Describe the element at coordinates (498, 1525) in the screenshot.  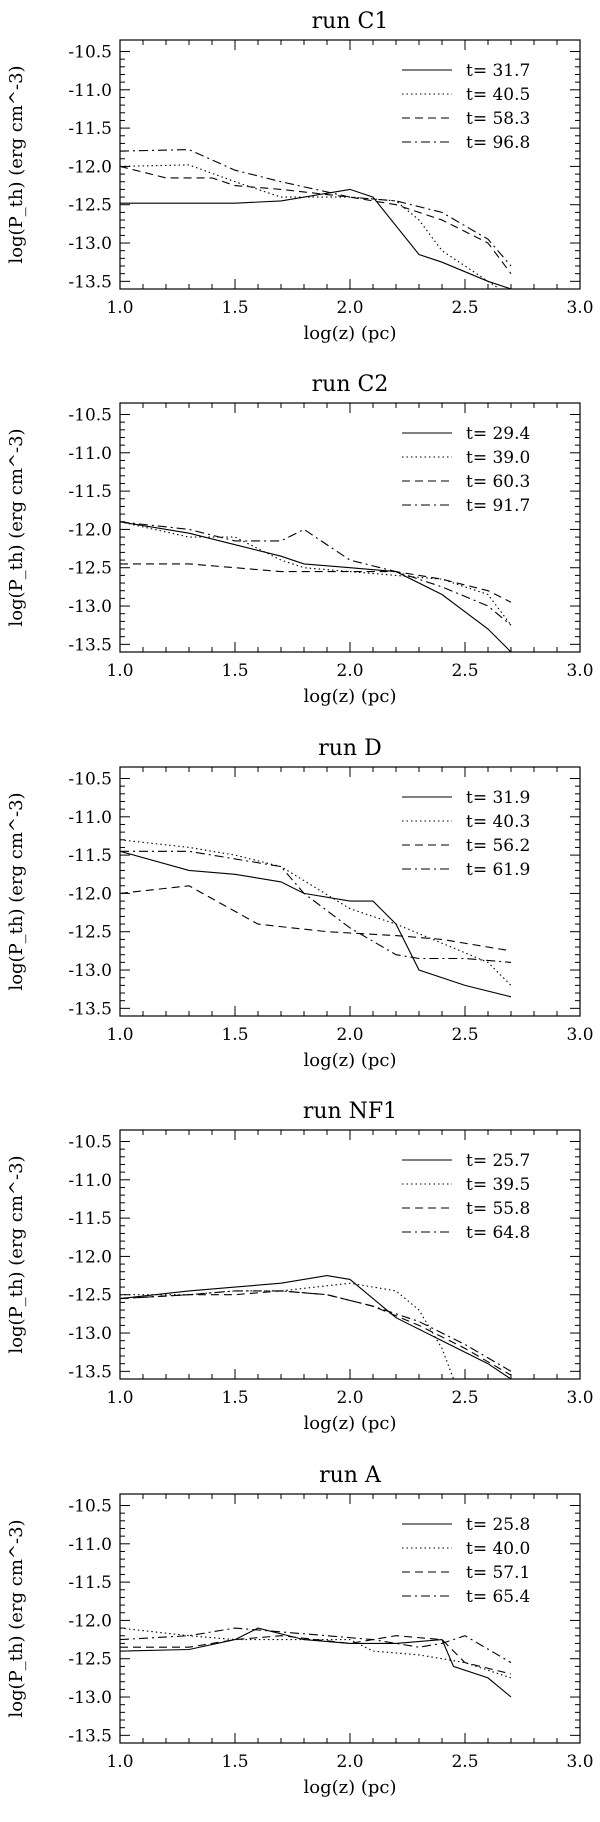
I see `legend-label: t= 25.8` at that location.